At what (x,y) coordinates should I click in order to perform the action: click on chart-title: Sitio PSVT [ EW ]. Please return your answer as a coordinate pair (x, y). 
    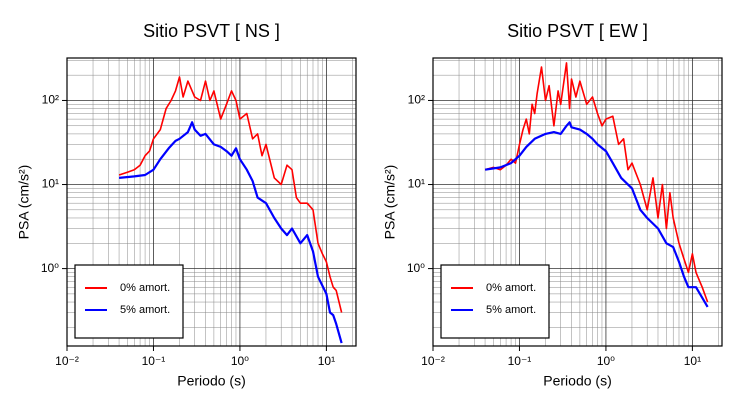
    Looking at the image, I should click on (577, 31).